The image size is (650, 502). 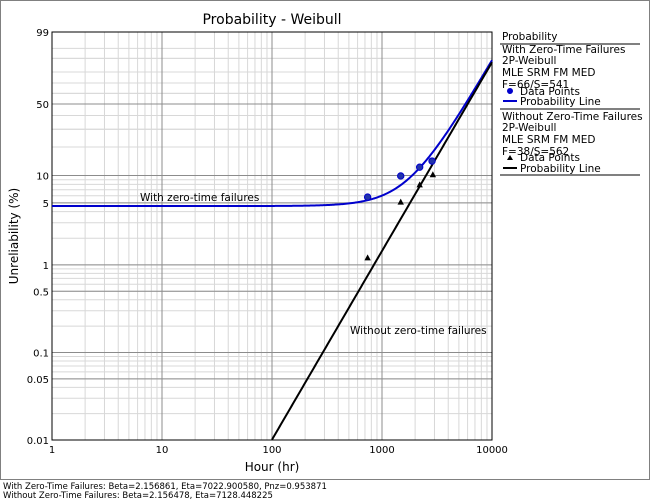 I want to click on y-tick-label: 0.05, so click(x=38, y=380).